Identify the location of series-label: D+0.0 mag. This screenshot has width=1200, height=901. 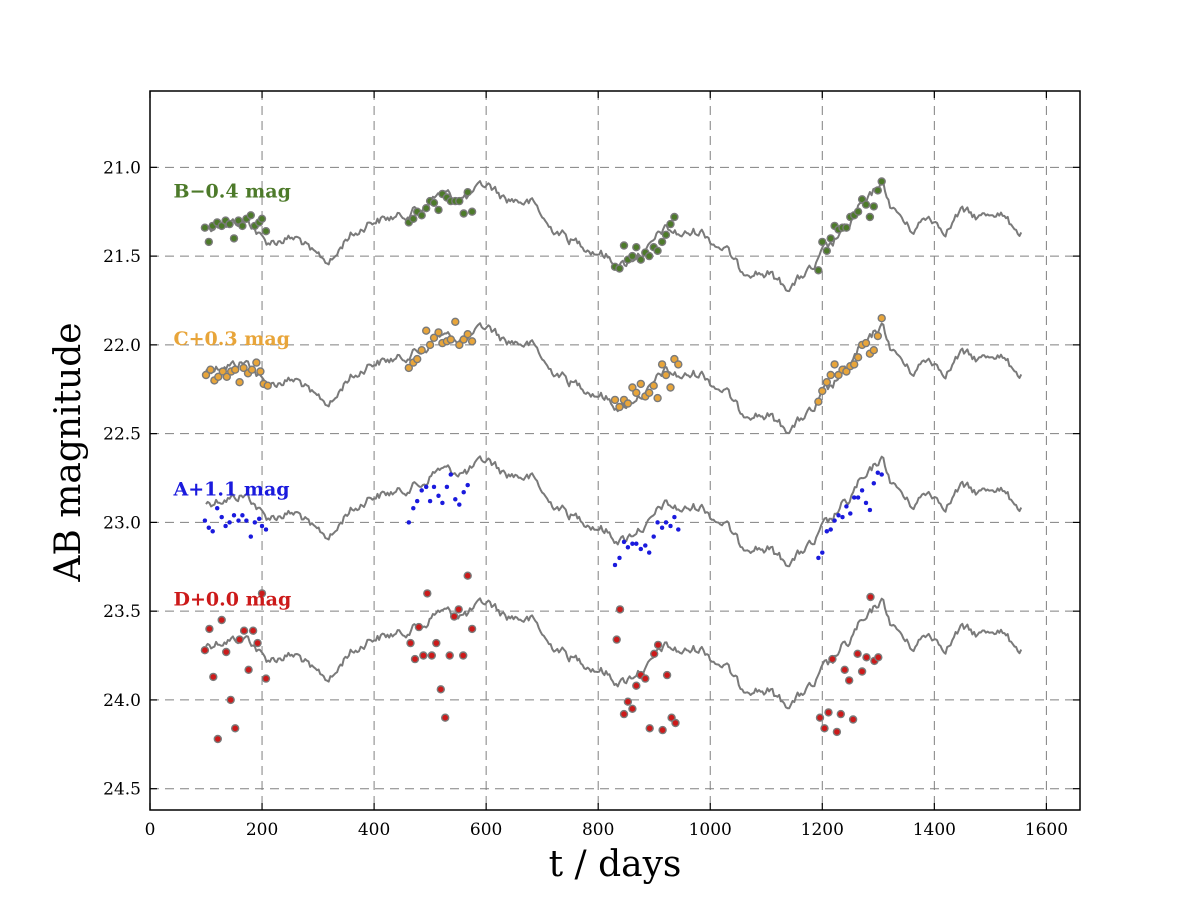
(233, 600).